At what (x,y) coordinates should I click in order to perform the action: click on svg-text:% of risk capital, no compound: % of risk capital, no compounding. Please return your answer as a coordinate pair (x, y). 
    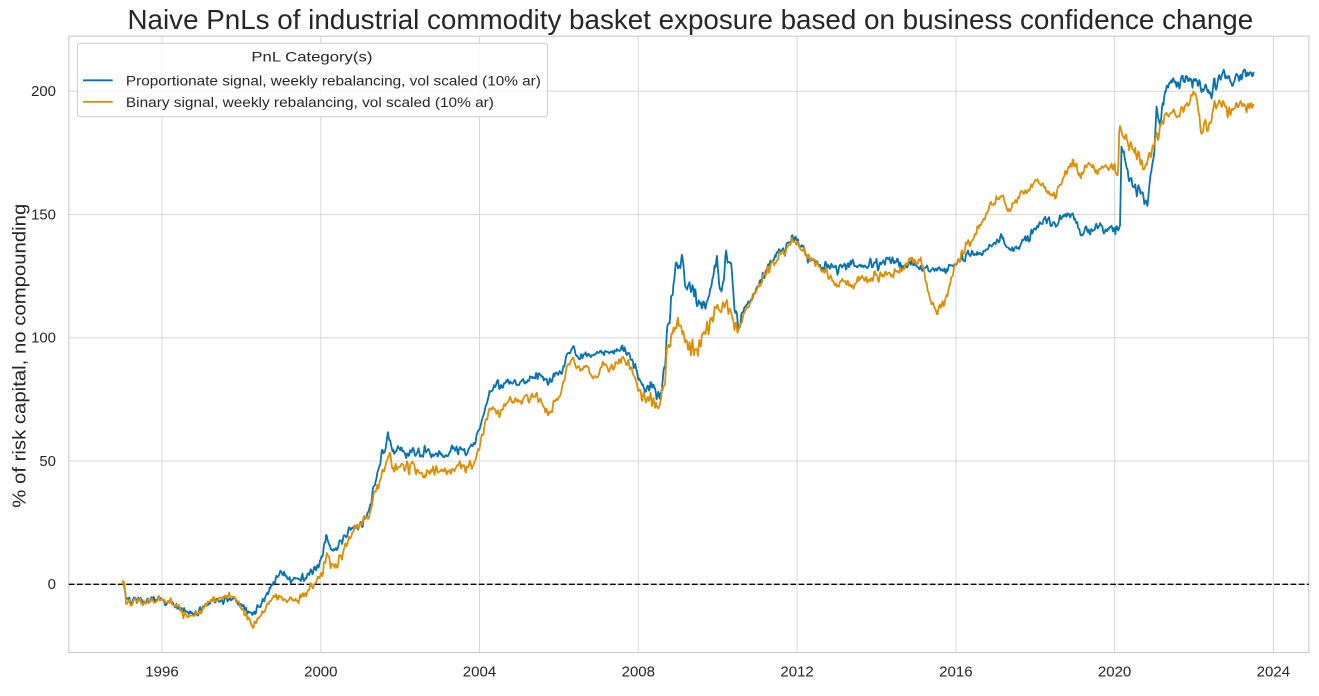
    Looking at the image, I should click on (20, 356).